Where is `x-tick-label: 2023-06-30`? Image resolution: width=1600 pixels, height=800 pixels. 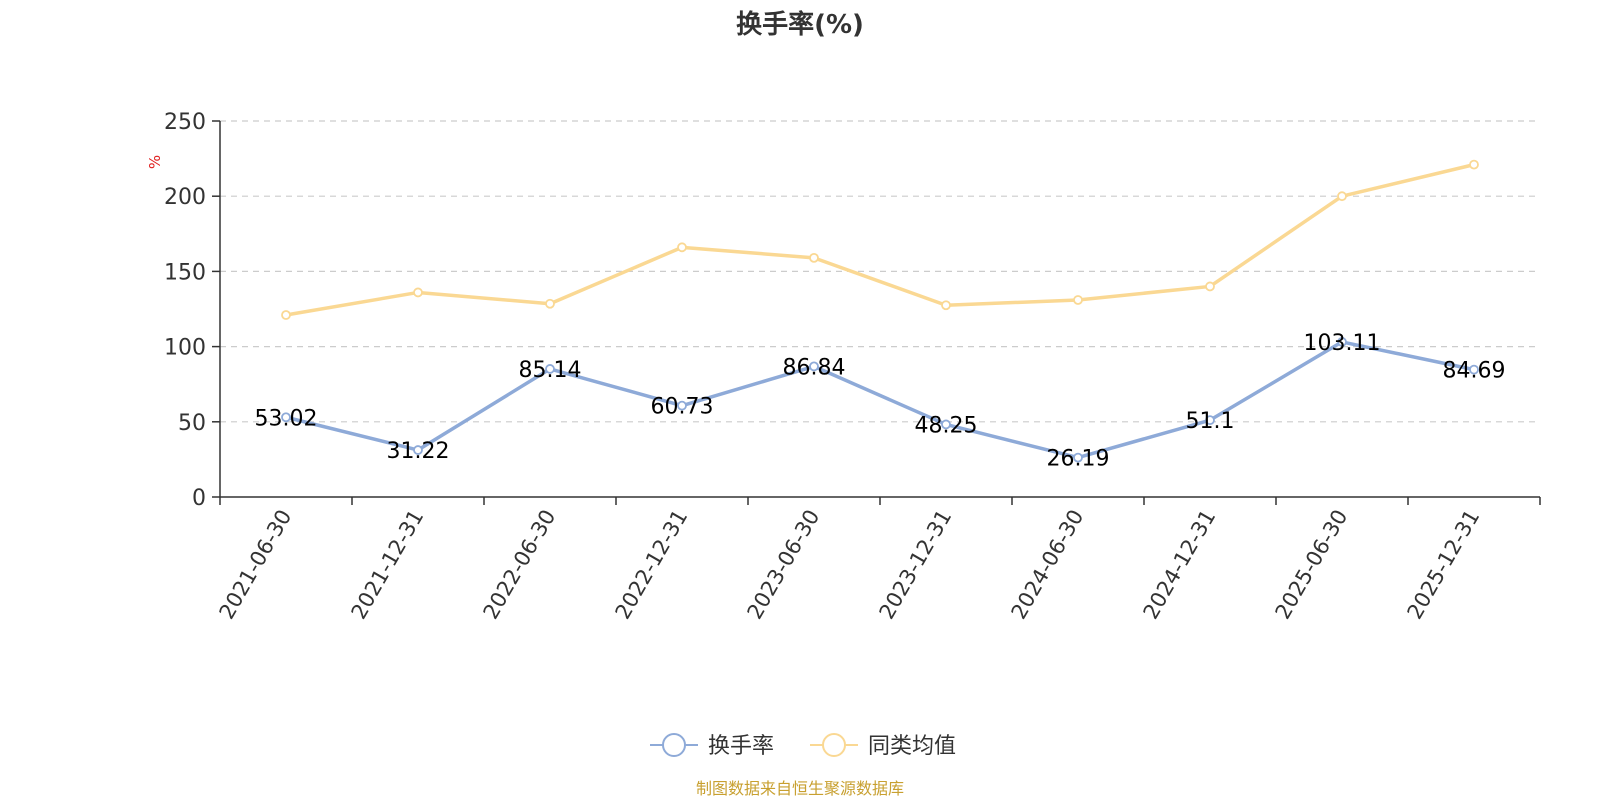
x-tick-label: 2023-06-30 is located at coordinates (784, 565).